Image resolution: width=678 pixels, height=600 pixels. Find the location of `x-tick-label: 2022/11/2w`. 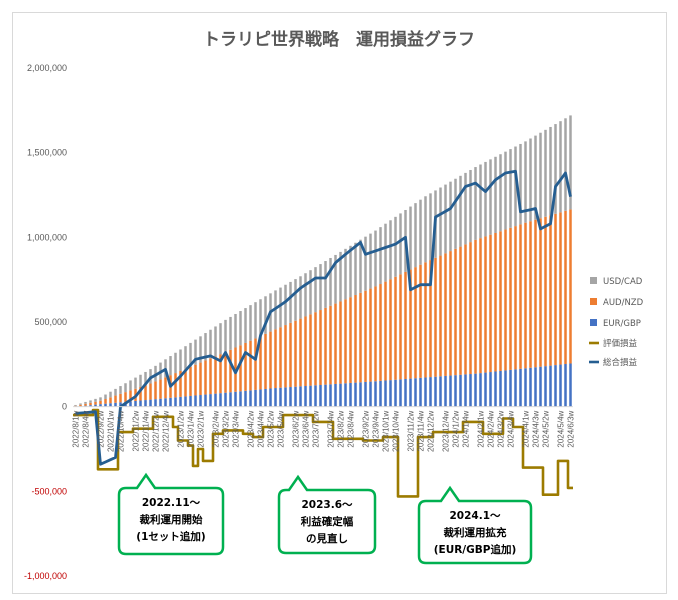

x-tick-label: 2022/11/2w is located at coordinates (136, 430).